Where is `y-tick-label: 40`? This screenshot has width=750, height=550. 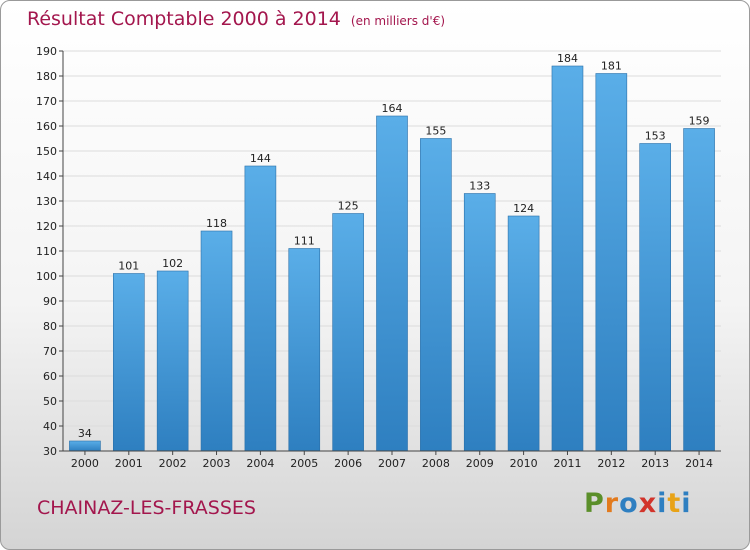 y-tick-label: 40 is located at coordinates (50, 426).